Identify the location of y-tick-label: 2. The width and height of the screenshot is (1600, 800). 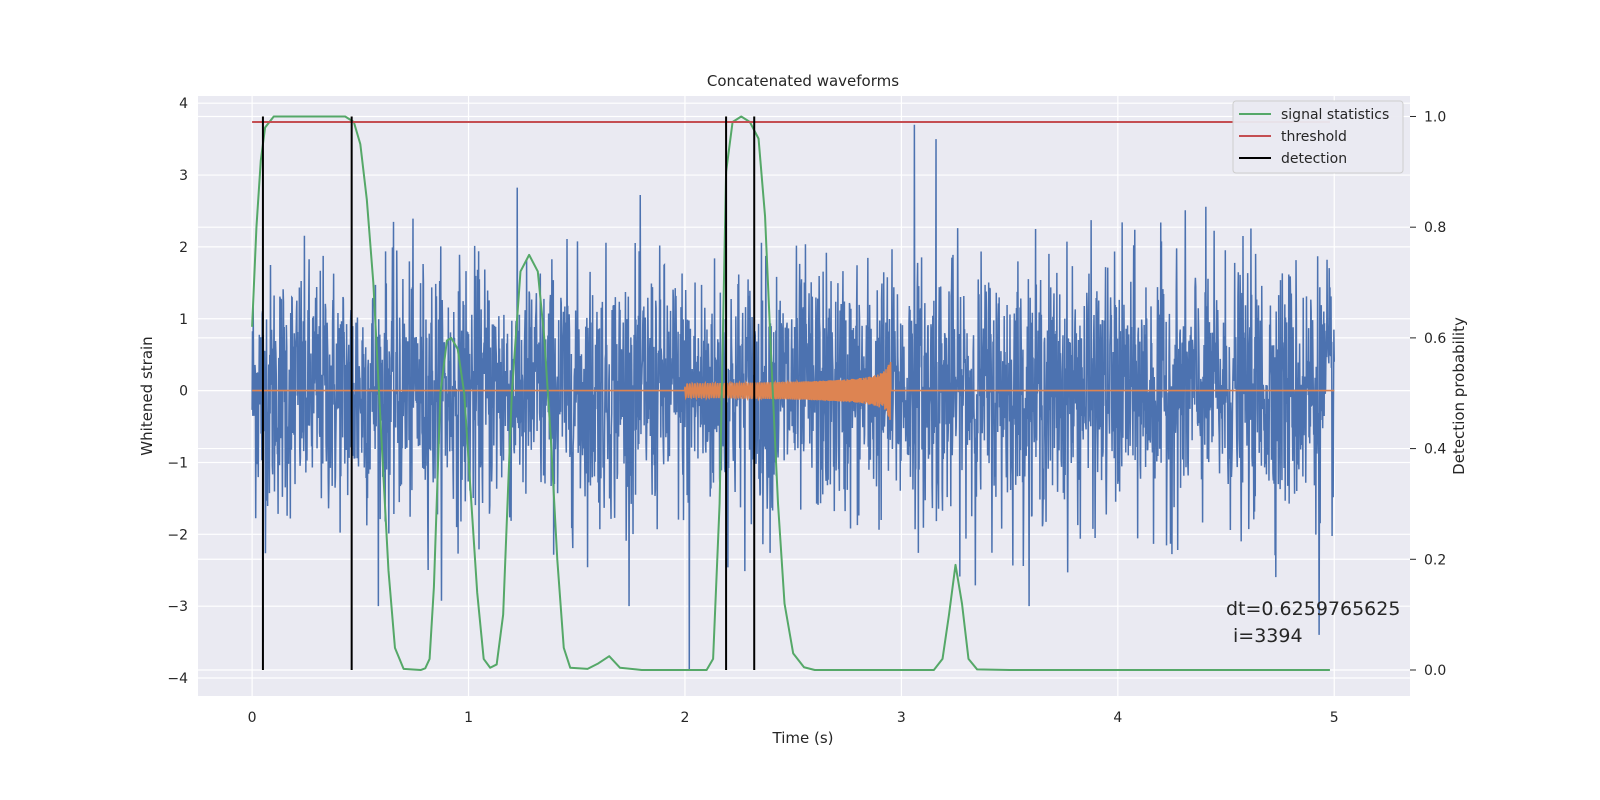
(183, 248).